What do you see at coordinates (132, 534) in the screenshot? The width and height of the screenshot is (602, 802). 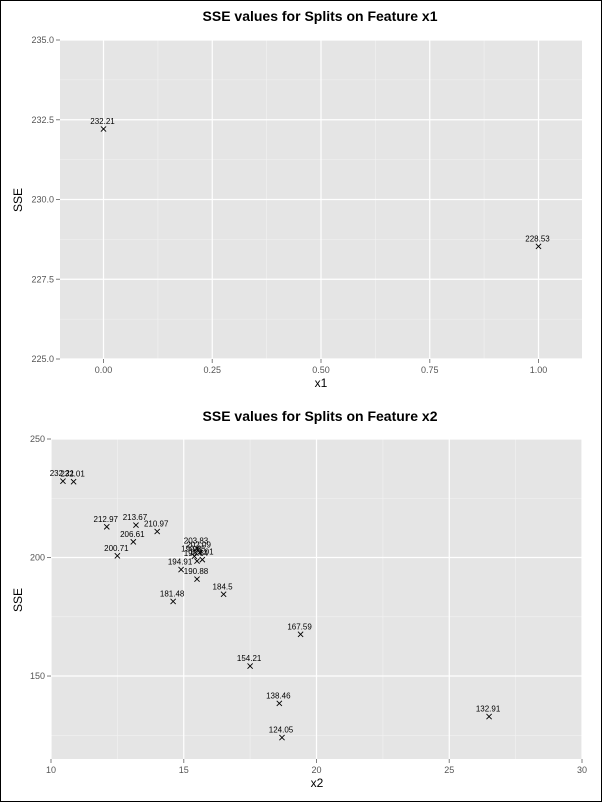 I see `chart-2-point-label: 206.61` at bounding box center [132, 534].